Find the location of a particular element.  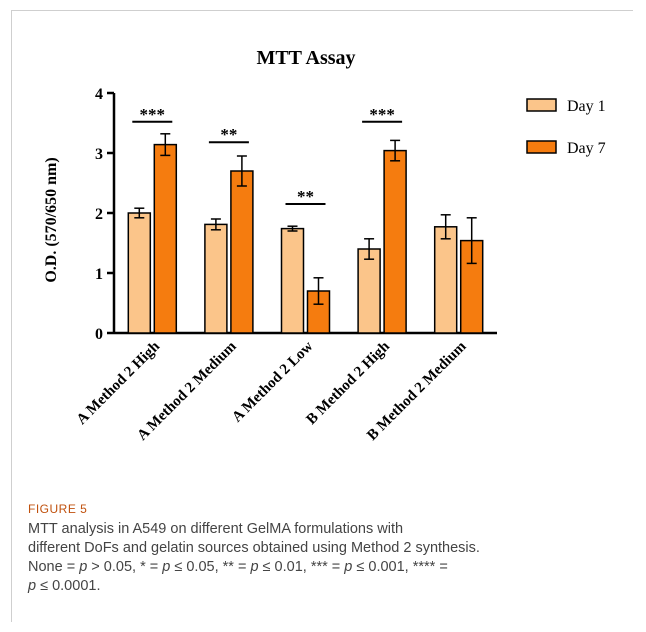

figure-label: FIGURE 5 is located at coordinates (58, 509).